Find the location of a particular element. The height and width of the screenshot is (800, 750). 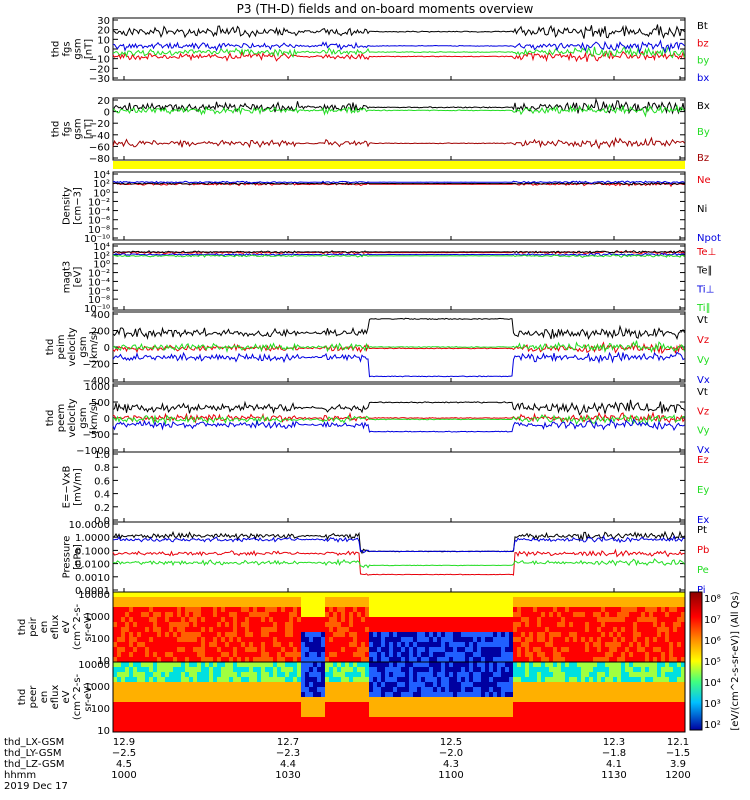

panel-frame is located at coordinates (399, 206).